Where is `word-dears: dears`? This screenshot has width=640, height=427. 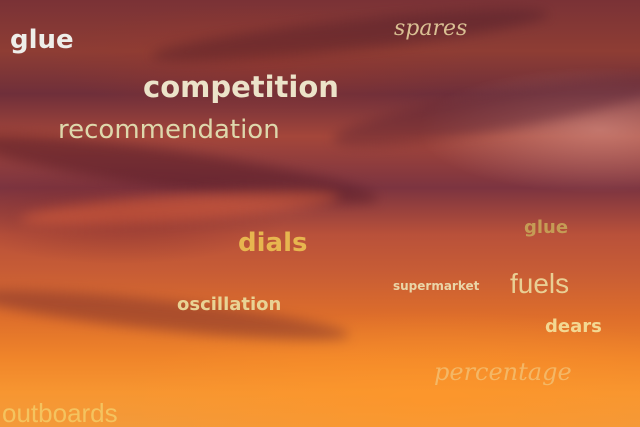
word-dears: dears is located at coordinates (573, 326).